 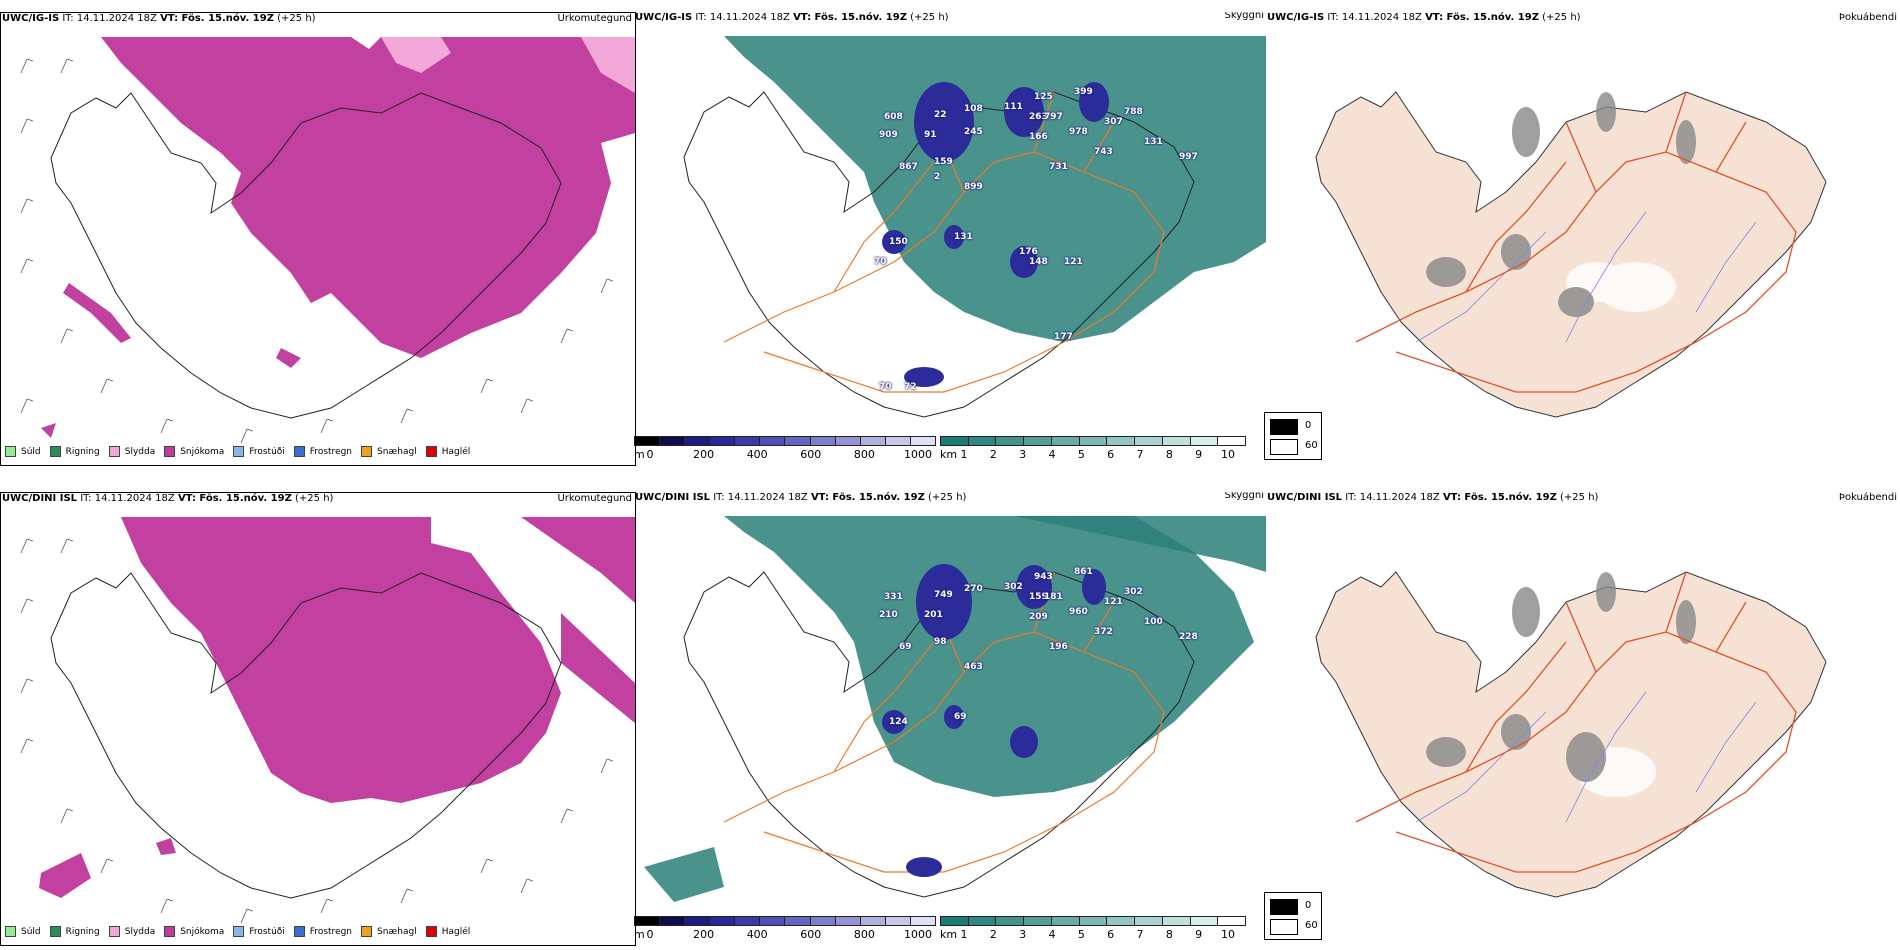 I want to click on cloudbase-label: 899, so click(x=973, y=187).